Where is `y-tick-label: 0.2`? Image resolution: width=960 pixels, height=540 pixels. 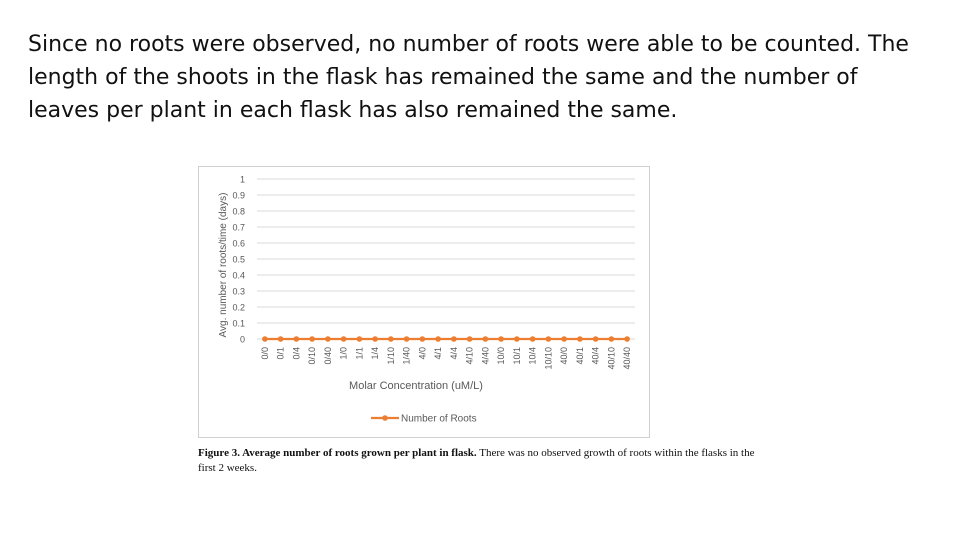 y-tick-label: 0.2 is located at coordinates (238, 308).